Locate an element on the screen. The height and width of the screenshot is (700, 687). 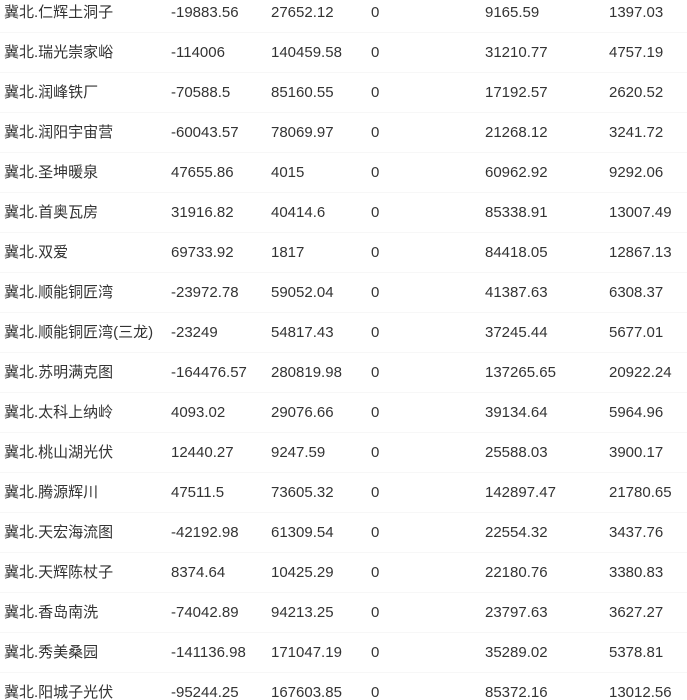
value-cell-5: 13007.49 is located at coordinates (640, 212).